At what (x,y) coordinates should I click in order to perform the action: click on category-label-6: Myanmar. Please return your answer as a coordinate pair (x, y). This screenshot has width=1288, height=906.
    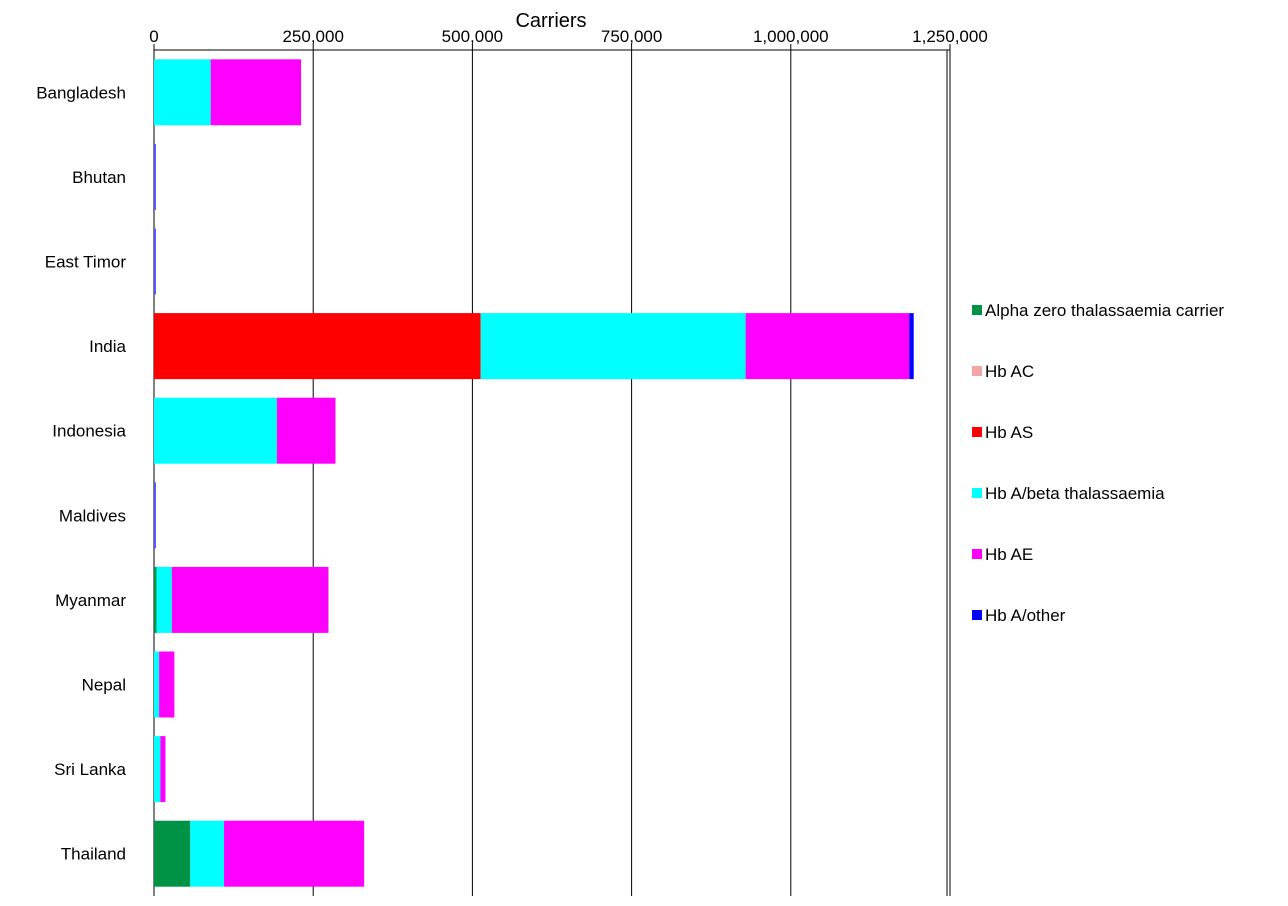
    Looking at the image, I should click on (90, 600).